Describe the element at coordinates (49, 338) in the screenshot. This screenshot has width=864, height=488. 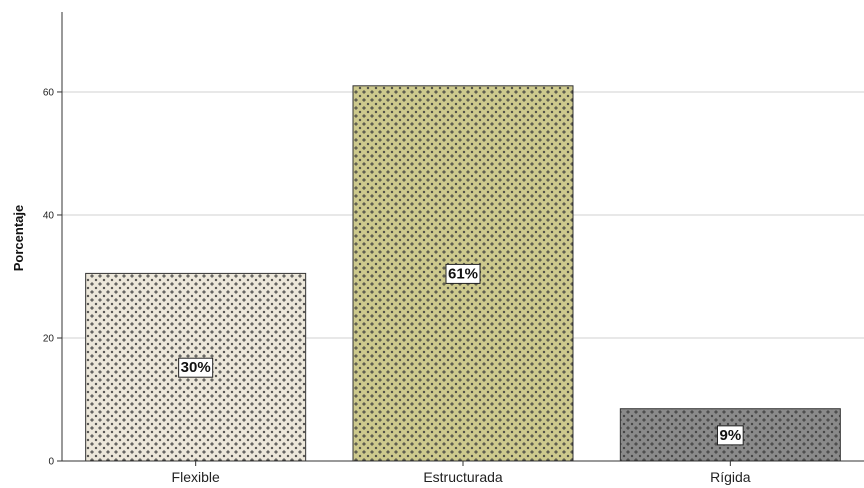
I see `y-tick-label: 20` at that location.